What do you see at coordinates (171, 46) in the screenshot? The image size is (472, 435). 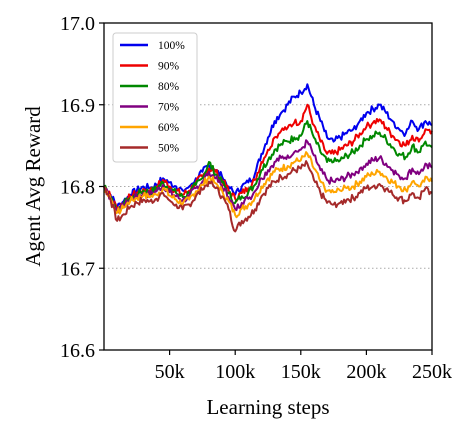 I see `legend-label-100pct: 100%` at bounding box center [171, 46].